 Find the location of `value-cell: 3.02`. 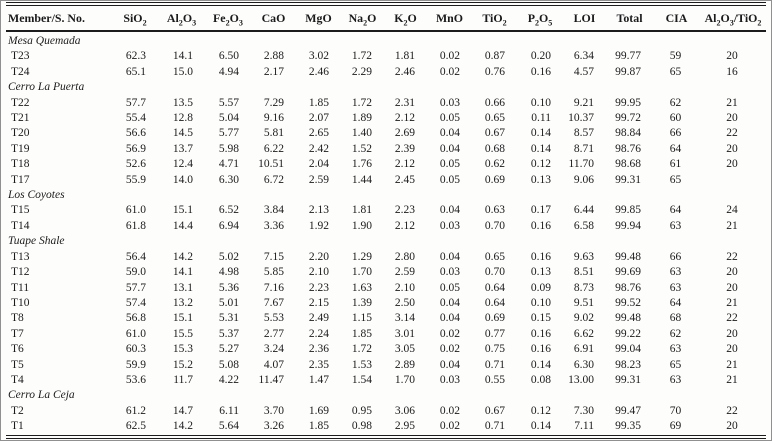

value-cell: 3.02 is located at coordinates (318, 56).